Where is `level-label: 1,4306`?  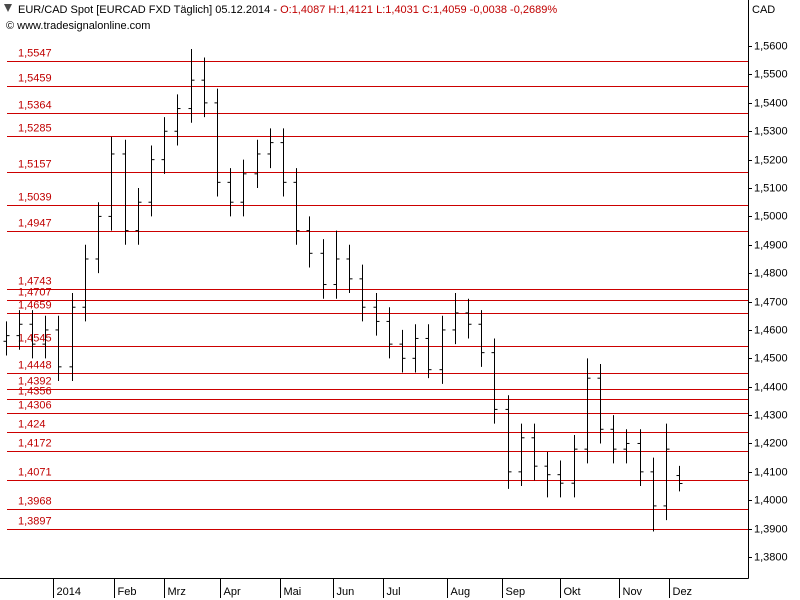 level-label: 1,4306 is located at coordinates (35, 405).